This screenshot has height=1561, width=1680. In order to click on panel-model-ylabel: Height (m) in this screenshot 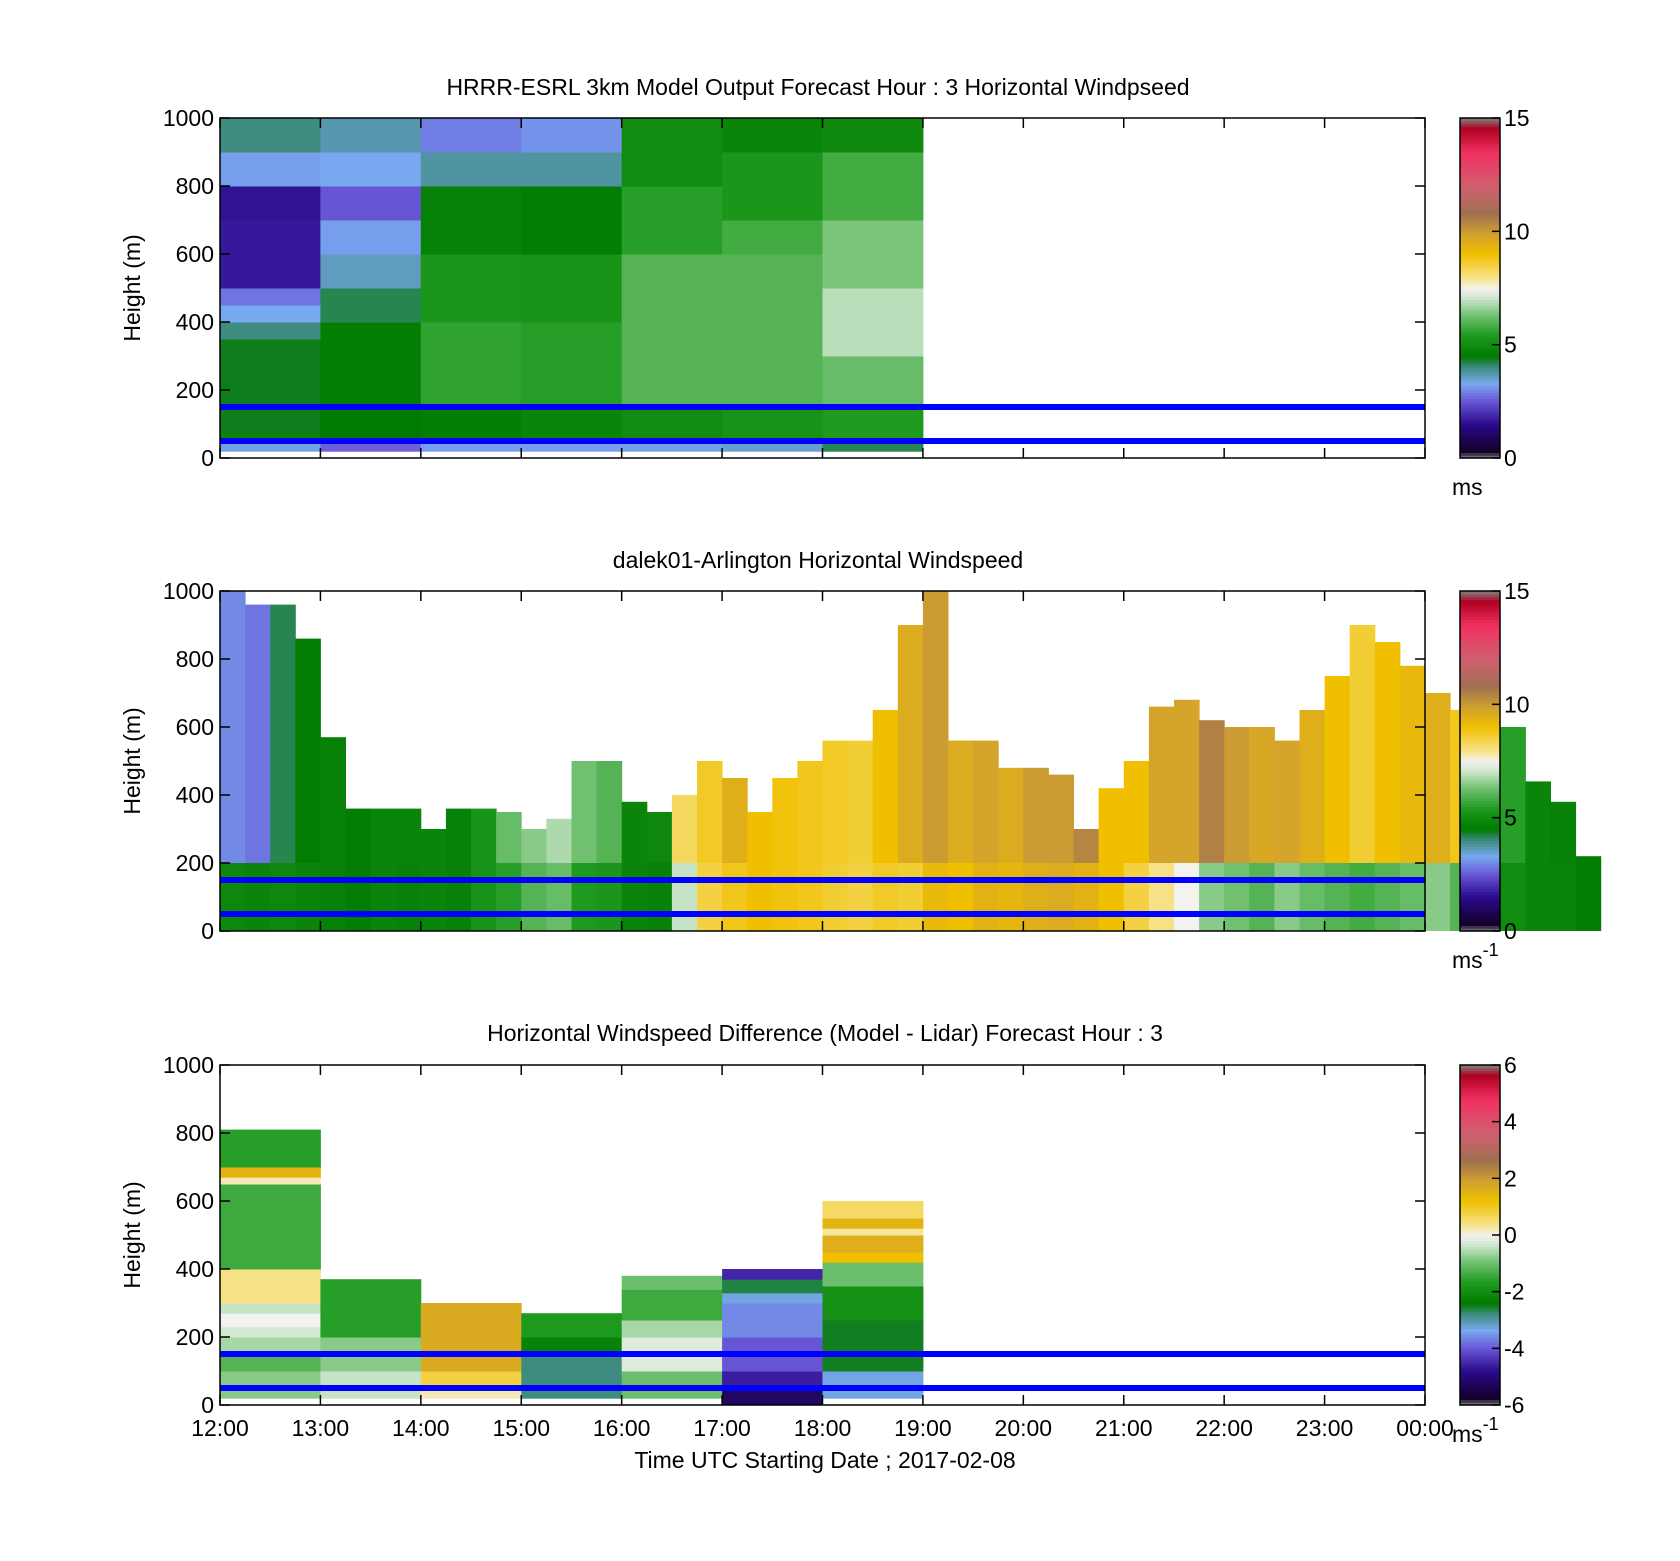, I will do `click(132, 287)`.